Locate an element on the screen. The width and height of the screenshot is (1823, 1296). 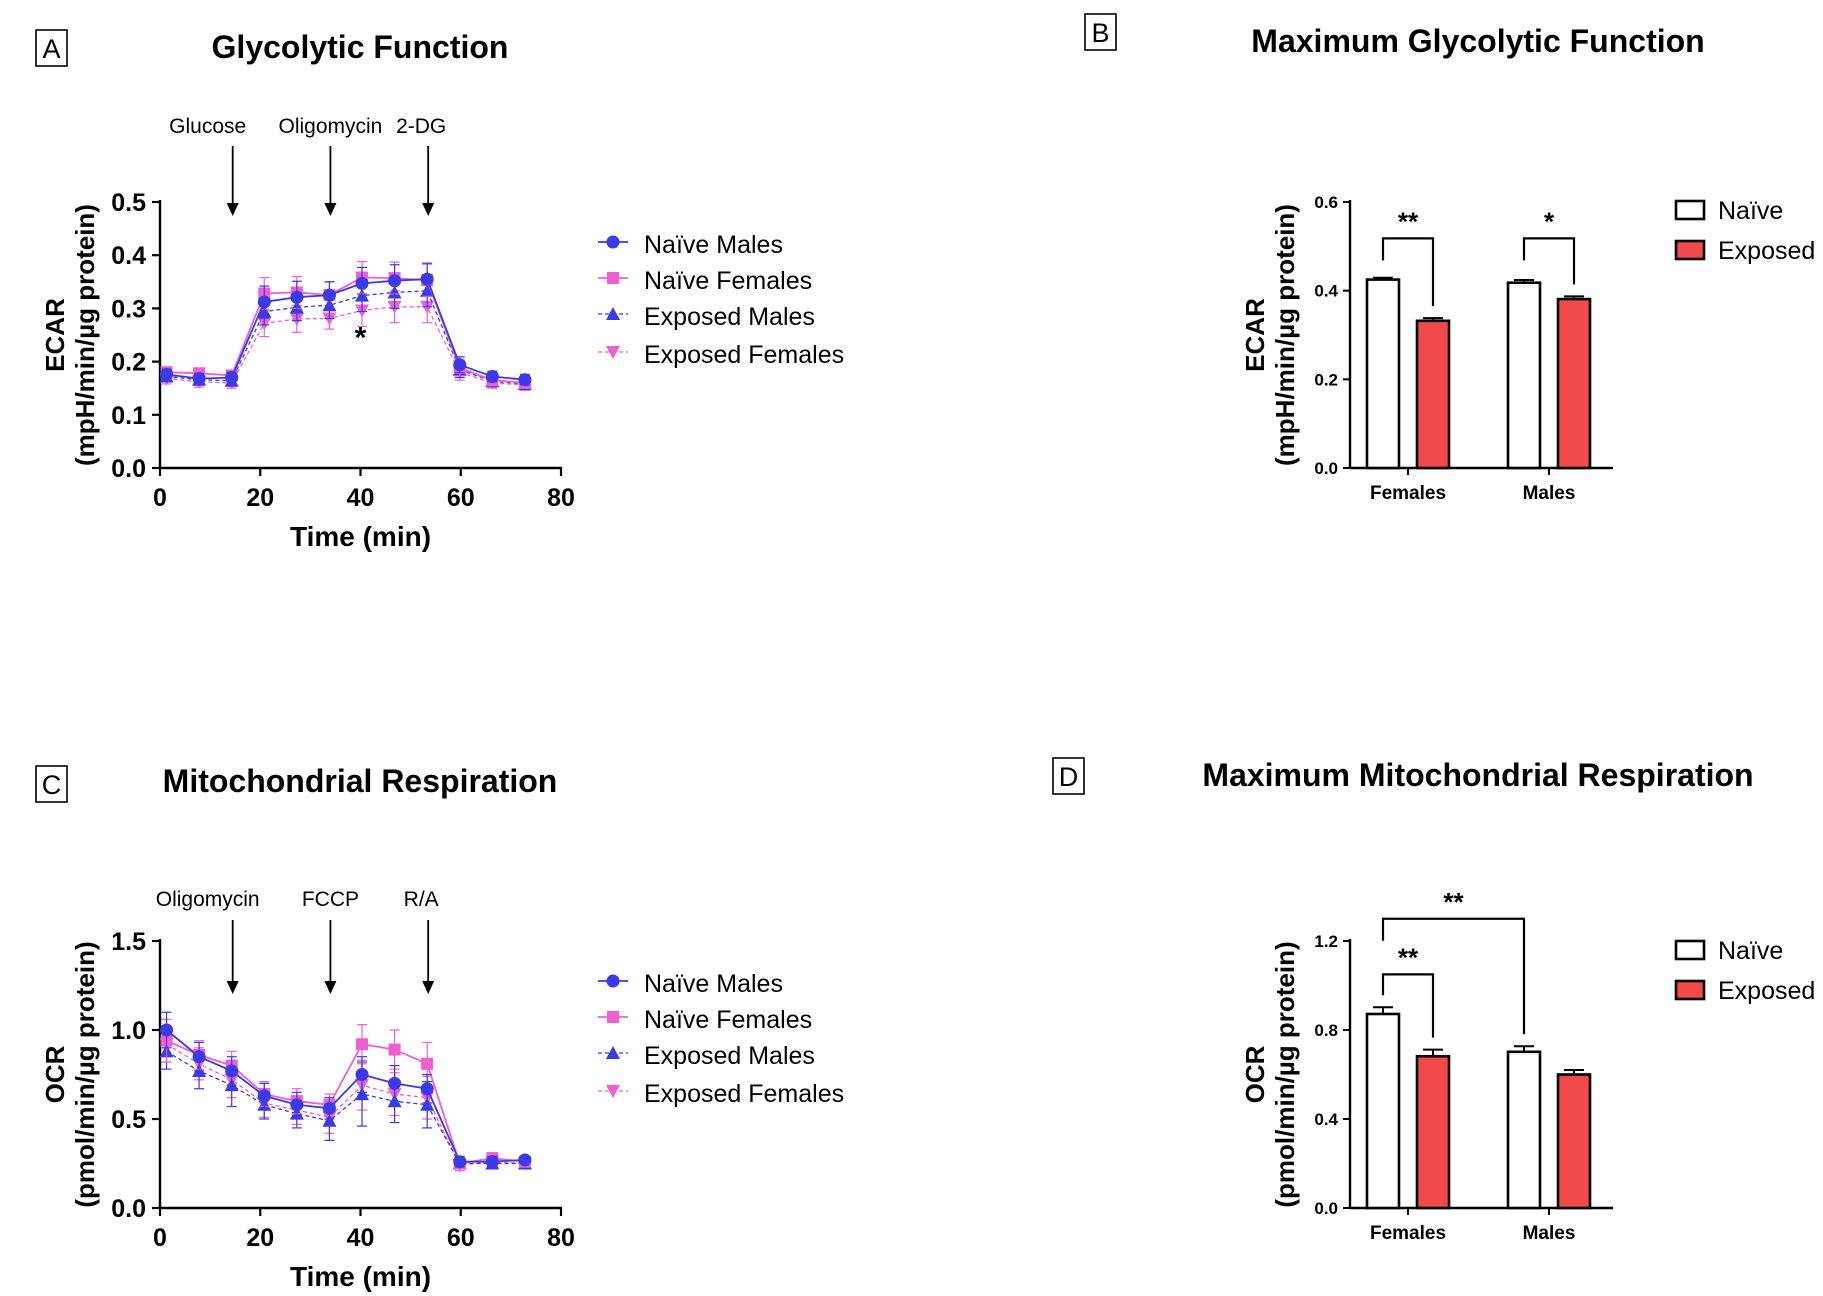
x-axis-label: Time (min) is located at coordinates (360, 536).